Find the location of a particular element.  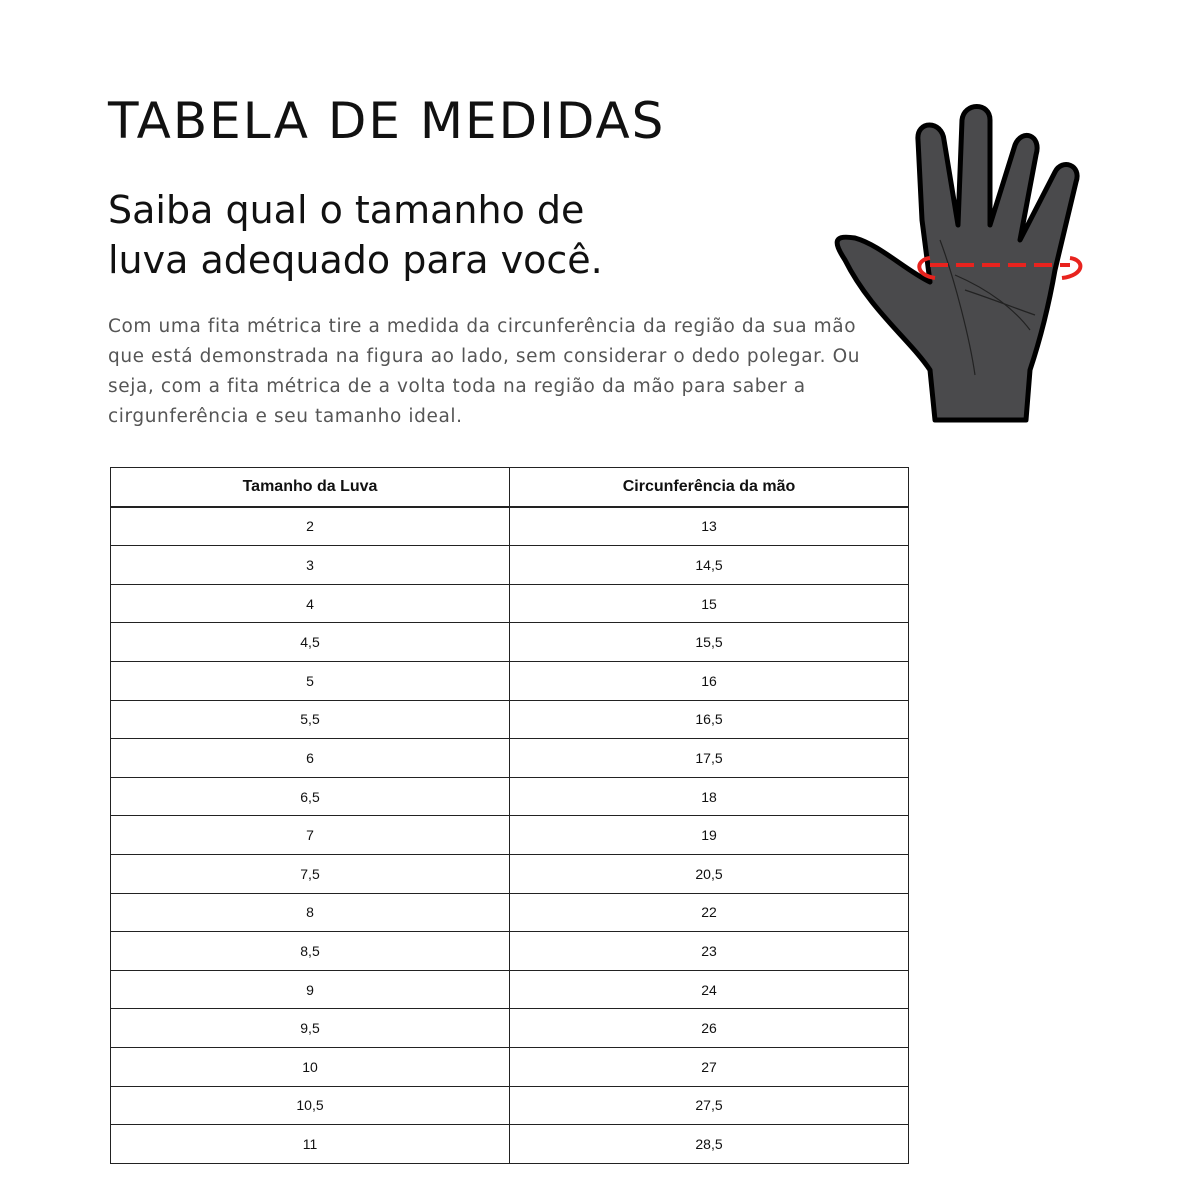

glove-size-cell: 7,5 is located at coordinates (310, 873).